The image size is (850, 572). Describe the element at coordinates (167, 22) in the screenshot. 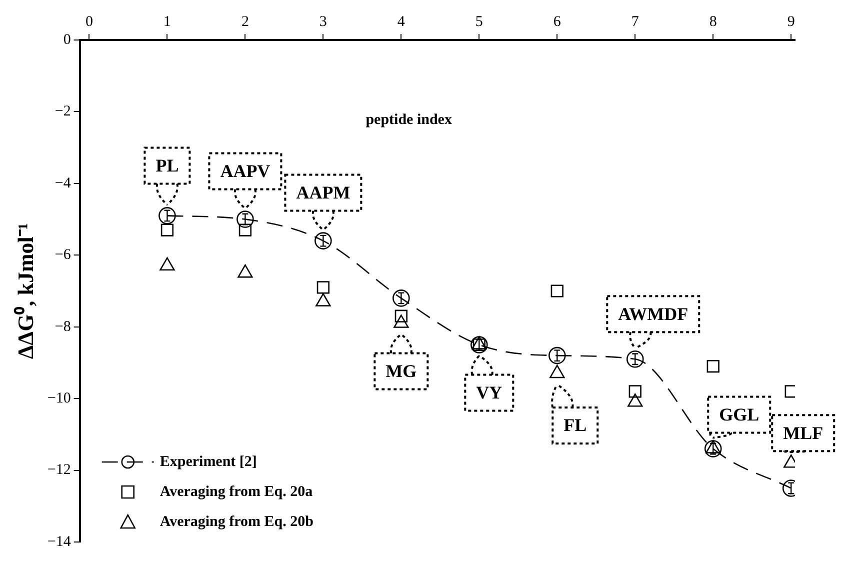

I see `x-tick-label: 1` at that location.